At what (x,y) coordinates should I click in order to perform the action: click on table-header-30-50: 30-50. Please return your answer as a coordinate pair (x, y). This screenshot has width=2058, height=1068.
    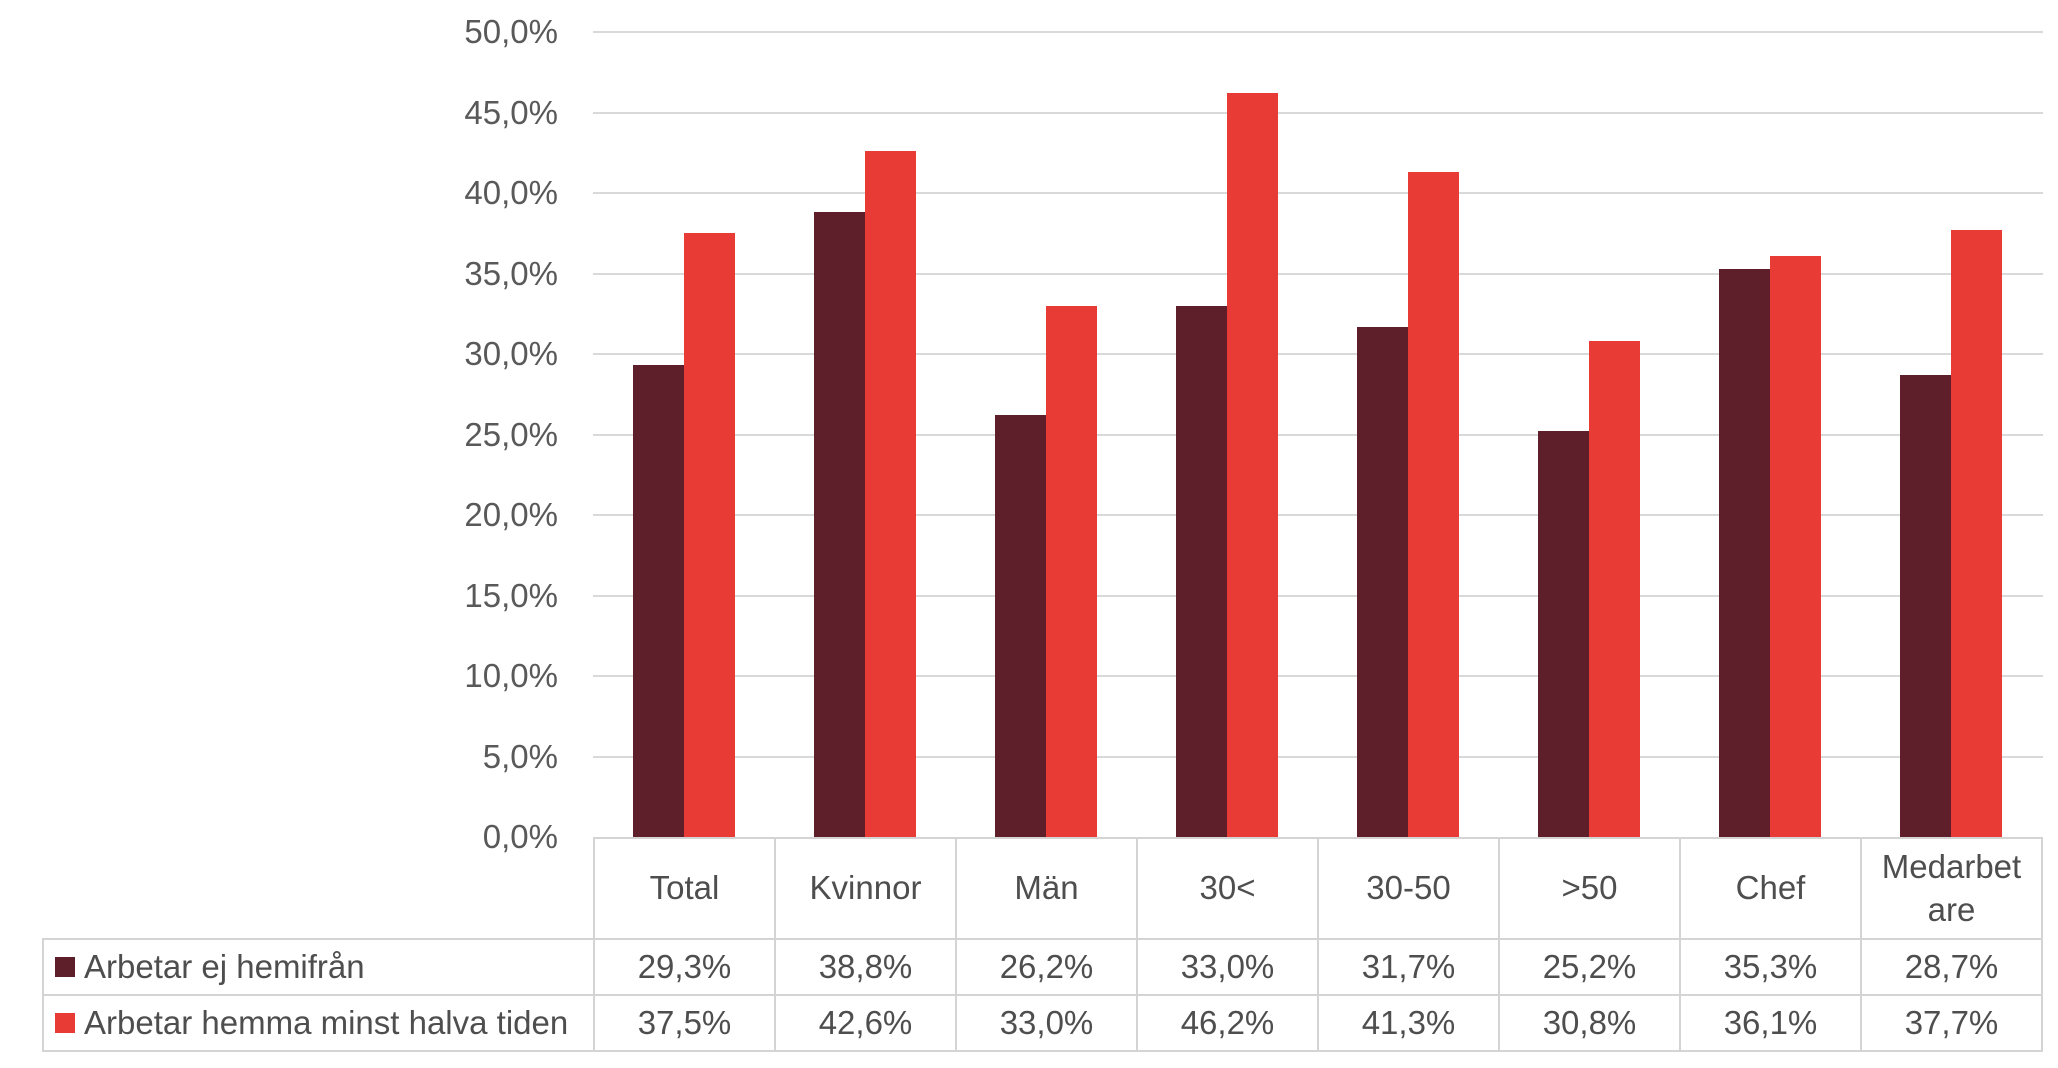
    Looking at the image, I should click on (1408, 888).